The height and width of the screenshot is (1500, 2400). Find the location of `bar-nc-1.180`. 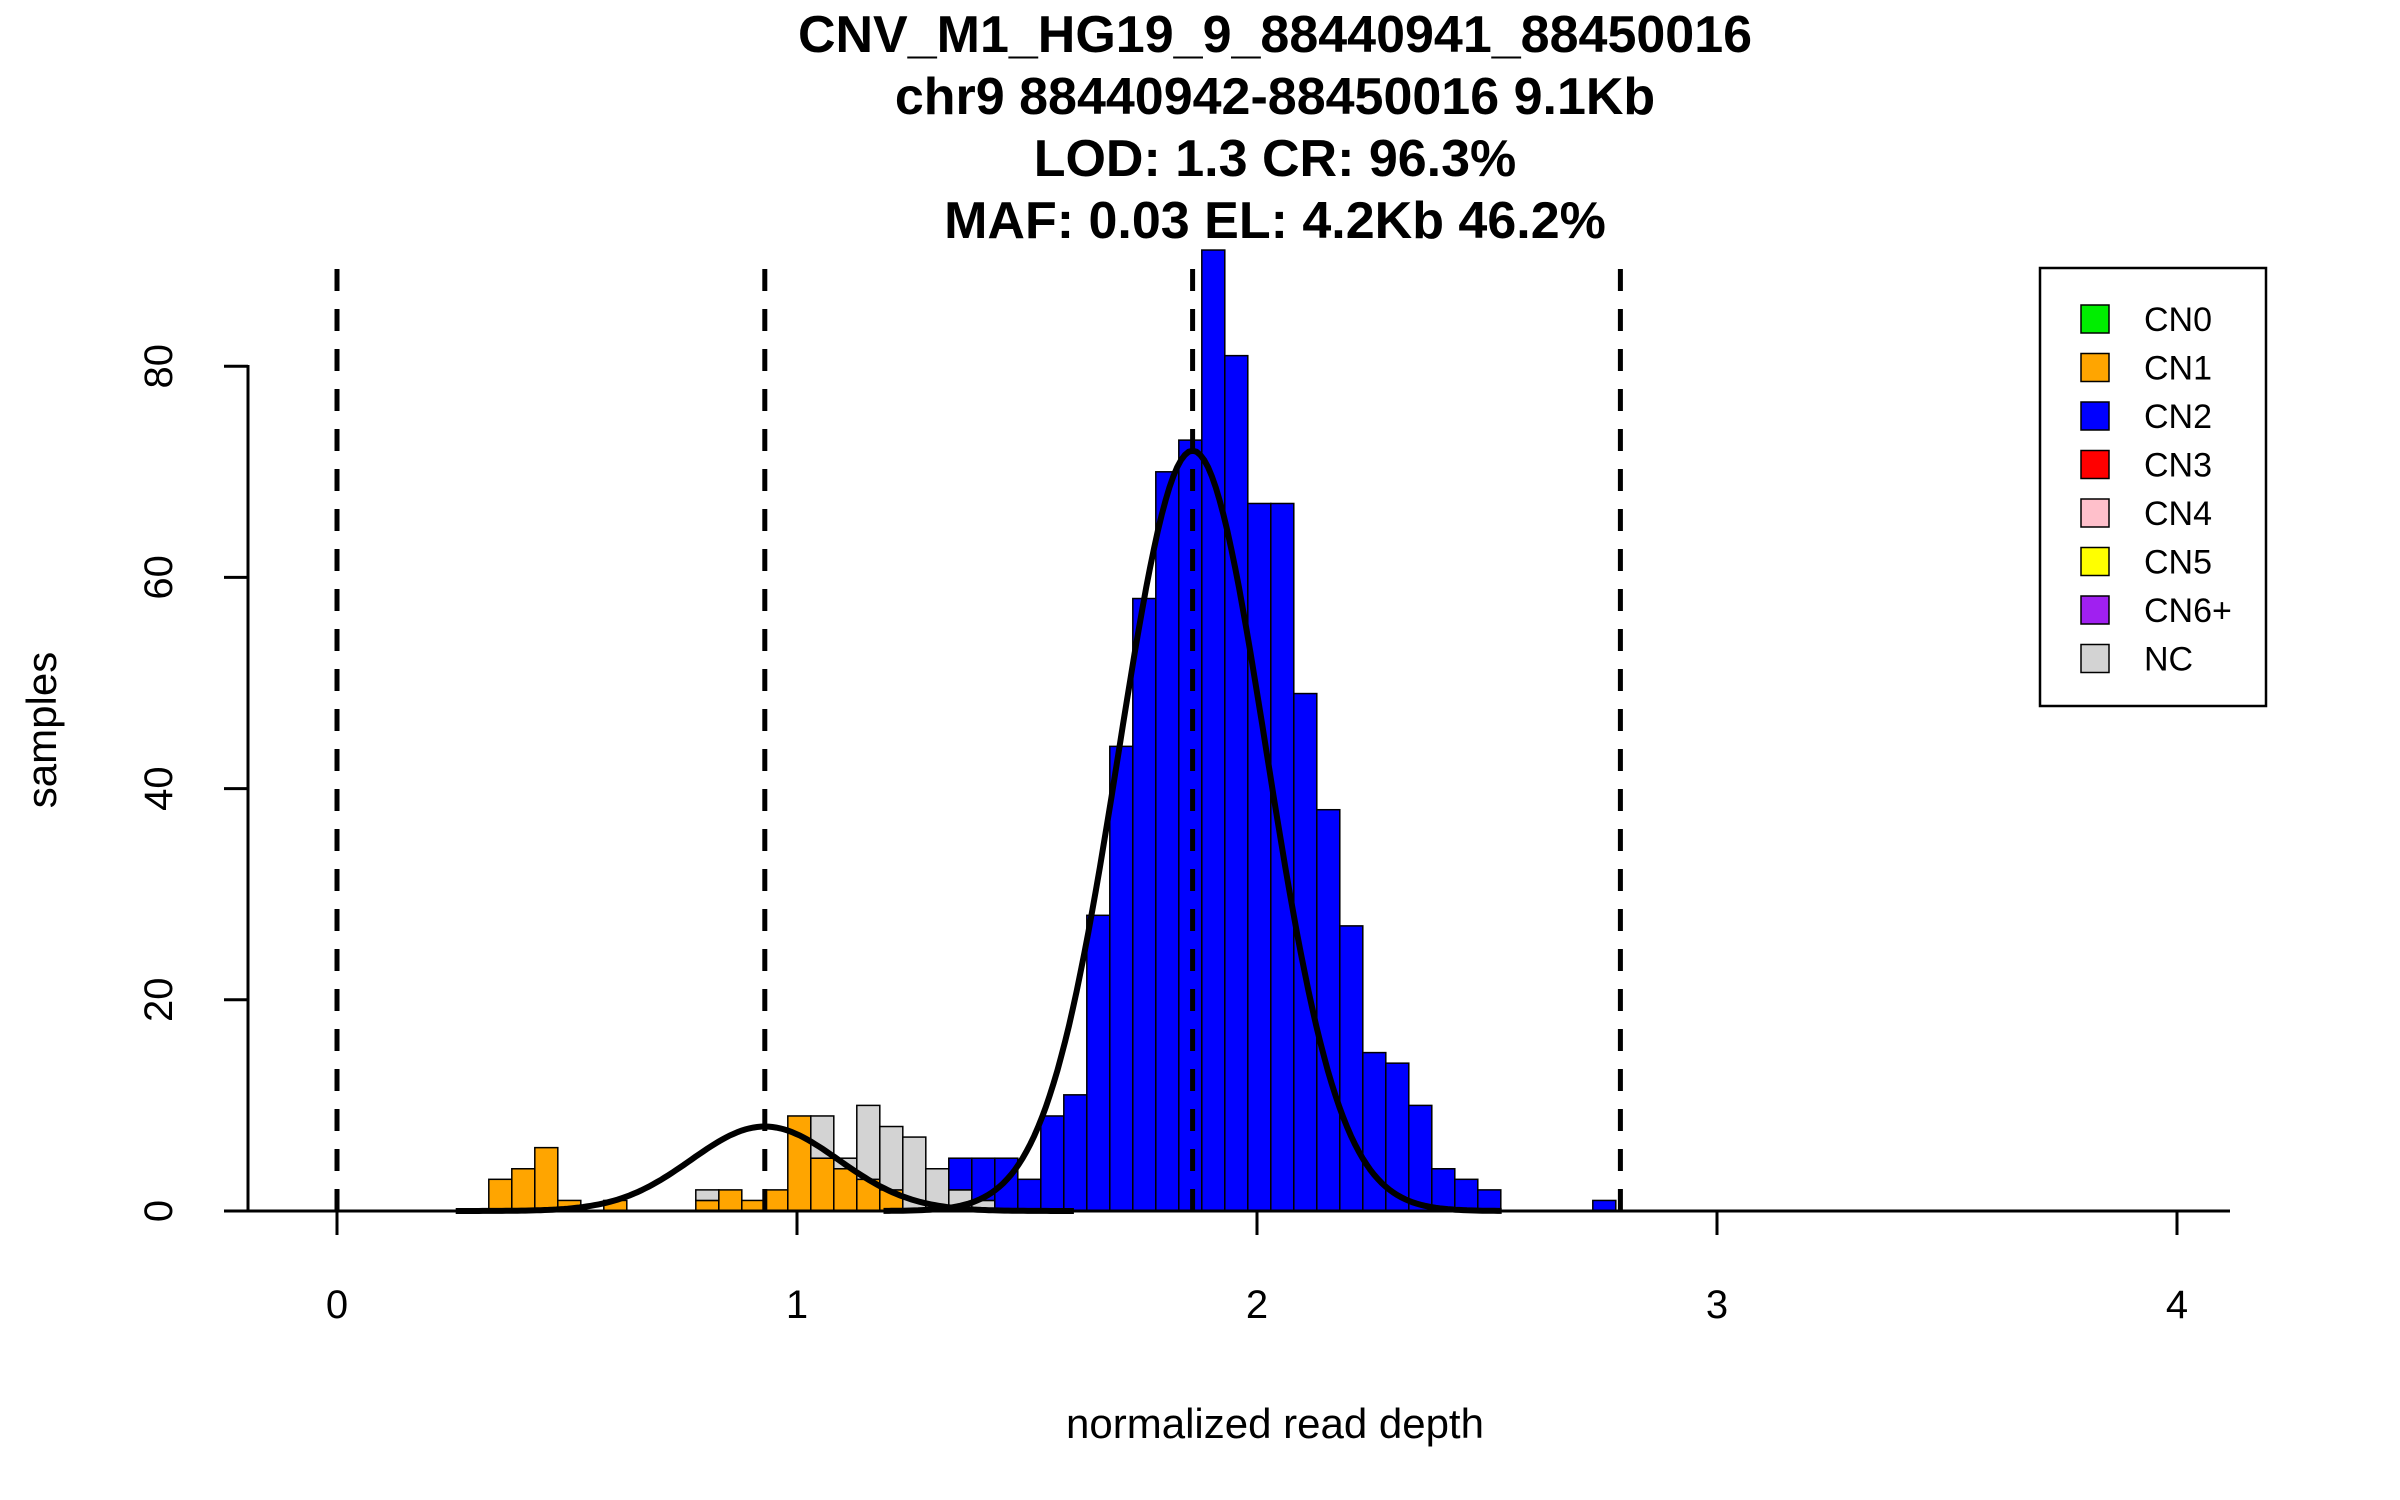

bar-nc-1.180 is located at coordinates (891, 1158).